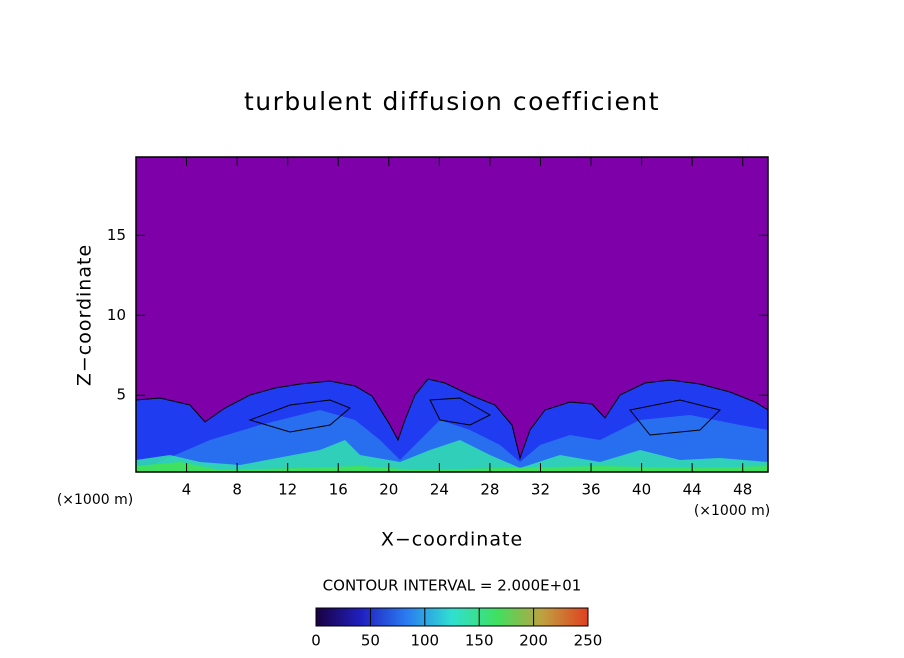 The image size is (904, 658). What do you see at coordinates (452, 586) in the screenshot?
I see `contour-interval: CONTOUR INTERVAL = 2.000E+01` at bounding box center [452, 586].